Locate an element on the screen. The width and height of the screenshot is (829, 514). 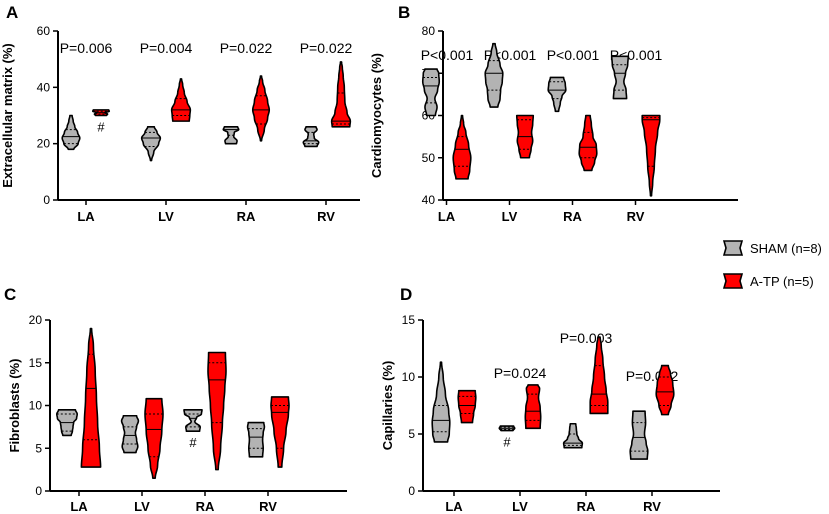
p-value-label: P=0.006 is located at coordinates (86, 48).